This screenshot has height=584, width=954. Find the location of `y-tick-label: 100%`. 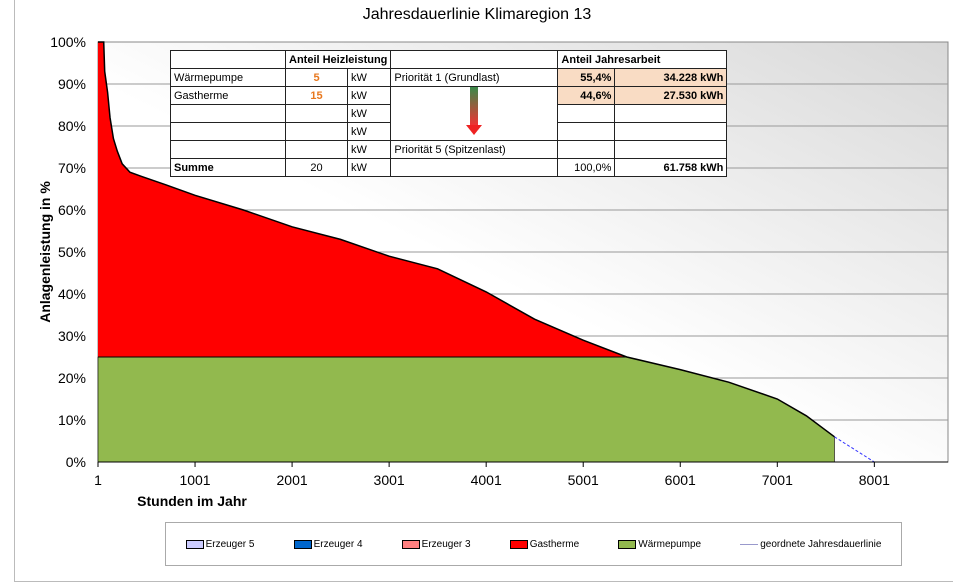

y-tick-label: 100% is located at coordinates (68, 42).